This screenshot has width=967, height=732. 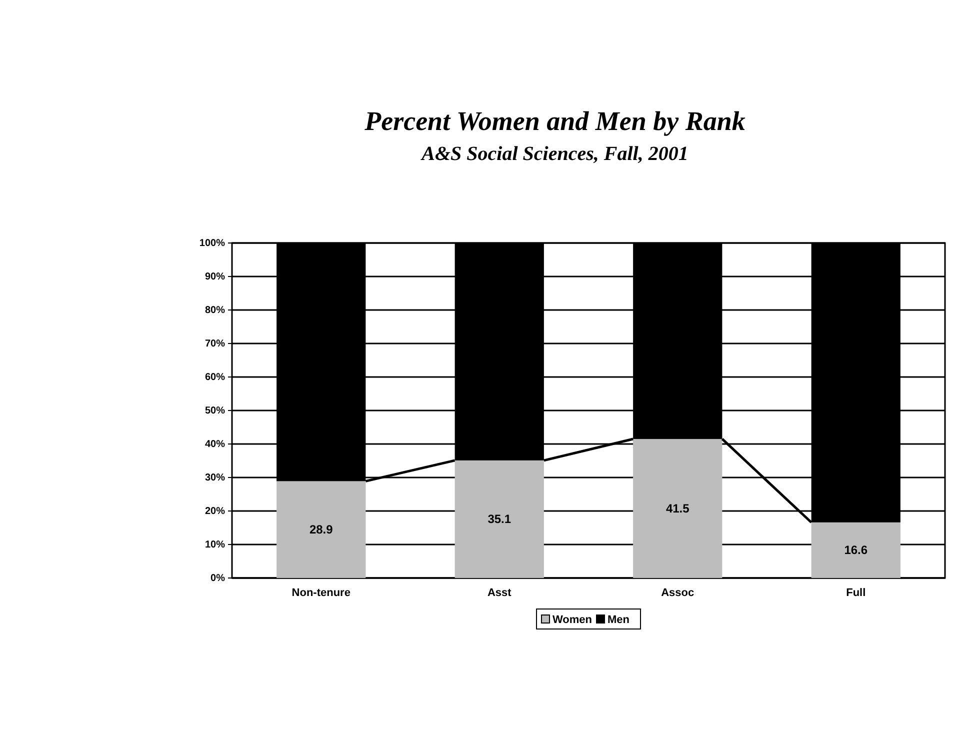 I want to click on y-tick-label: 30%, so click(x=215, y=478).